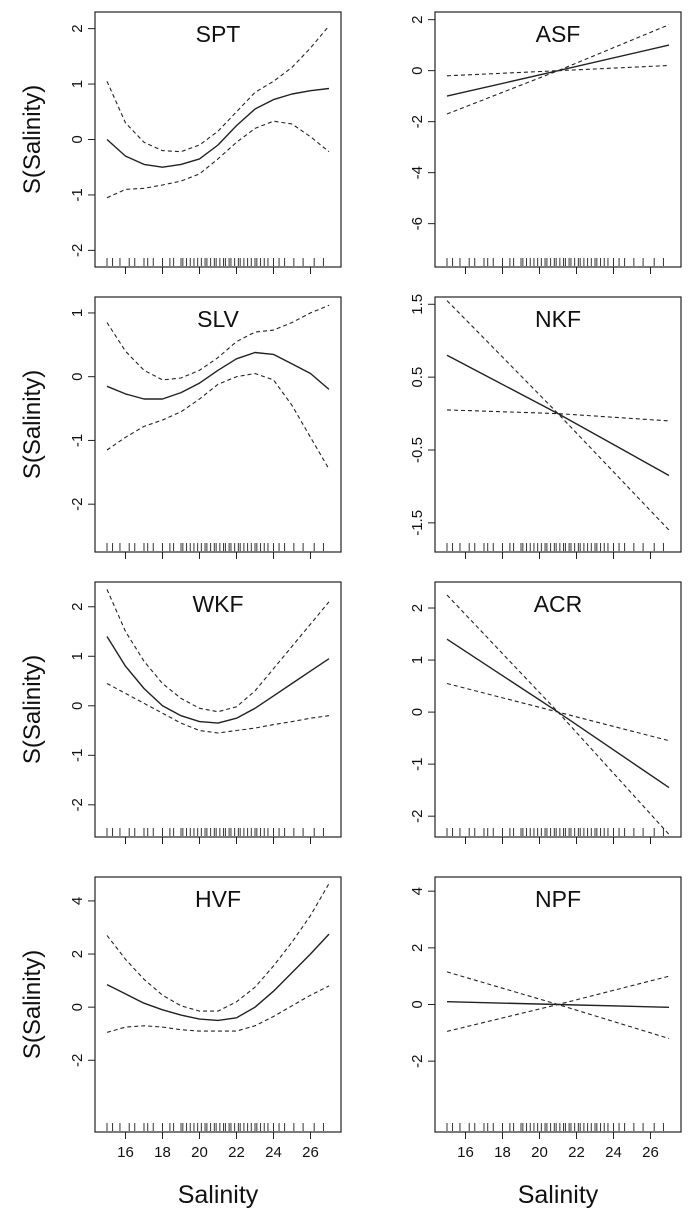  I want to click on panel-title: SPT, so click(218, 34).